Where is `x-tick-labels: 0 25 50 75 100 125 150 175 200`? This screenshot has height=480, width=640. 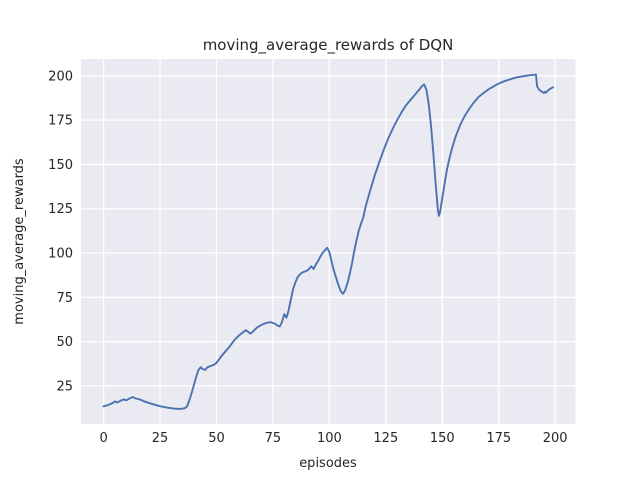
x-tick-labels: 0 25 50 75 100 125 150 175 200 is located at coordinates (333, 438).